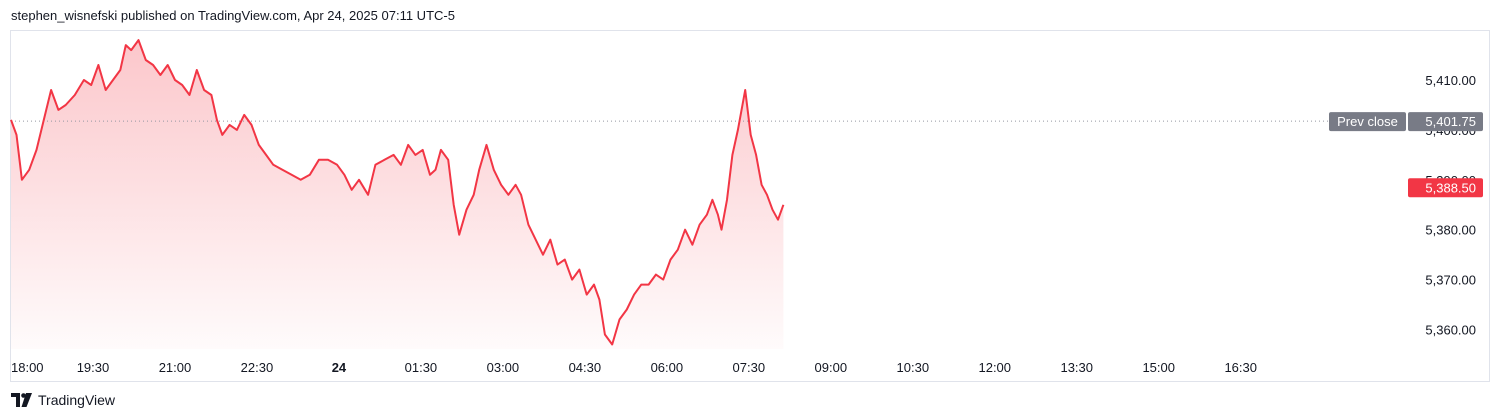  Describe the element at coordinates (913, 367) in the screenshot. I see `x-tick-label: 10:30` at that location.